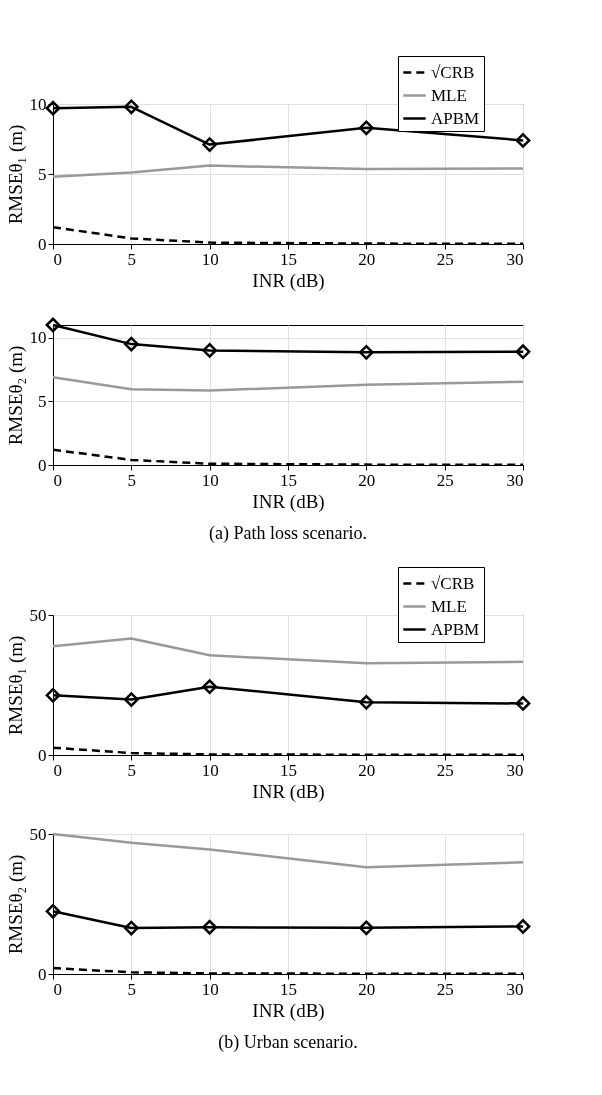 The height and width of the screenshot is (1095, 602). I want to click on text: (a) Path loss scenario., so click(288, 533).